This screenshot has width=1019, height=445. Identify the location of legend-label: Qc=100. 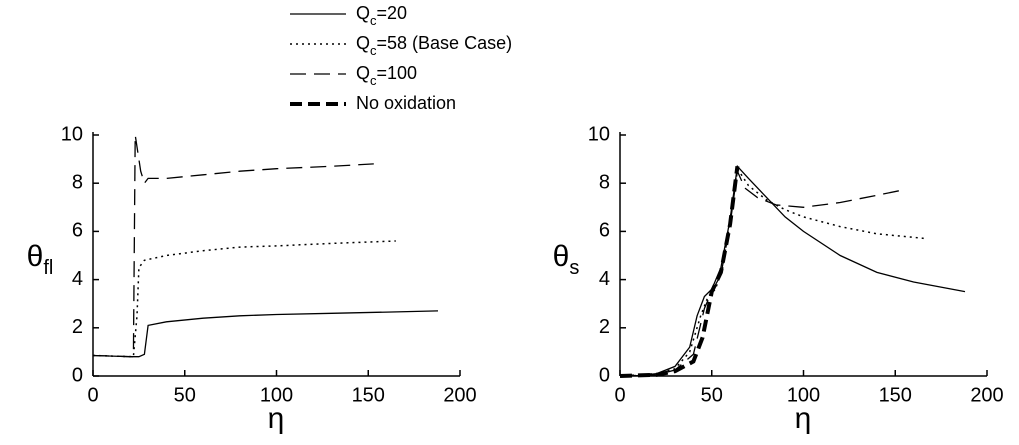
(386, 75).